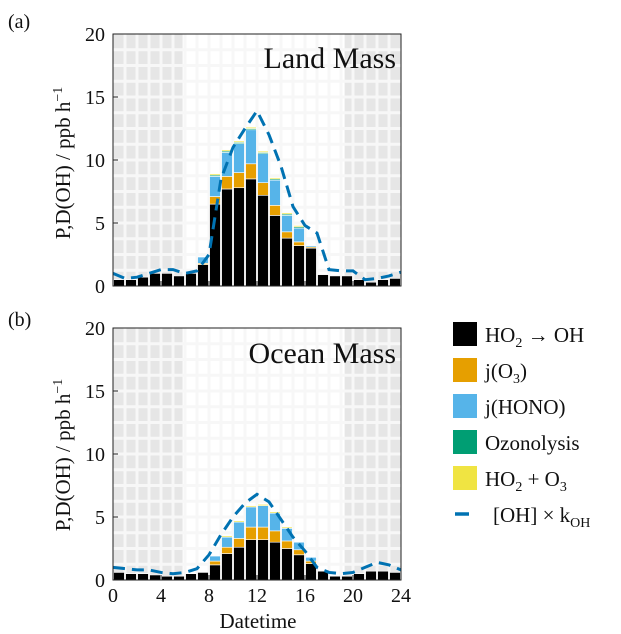 The width and height of the screenshot is (621, 634). Describe the element at coordinates (19, 320) in the screenshot. I see `panel-label-b: (b)` at that location.